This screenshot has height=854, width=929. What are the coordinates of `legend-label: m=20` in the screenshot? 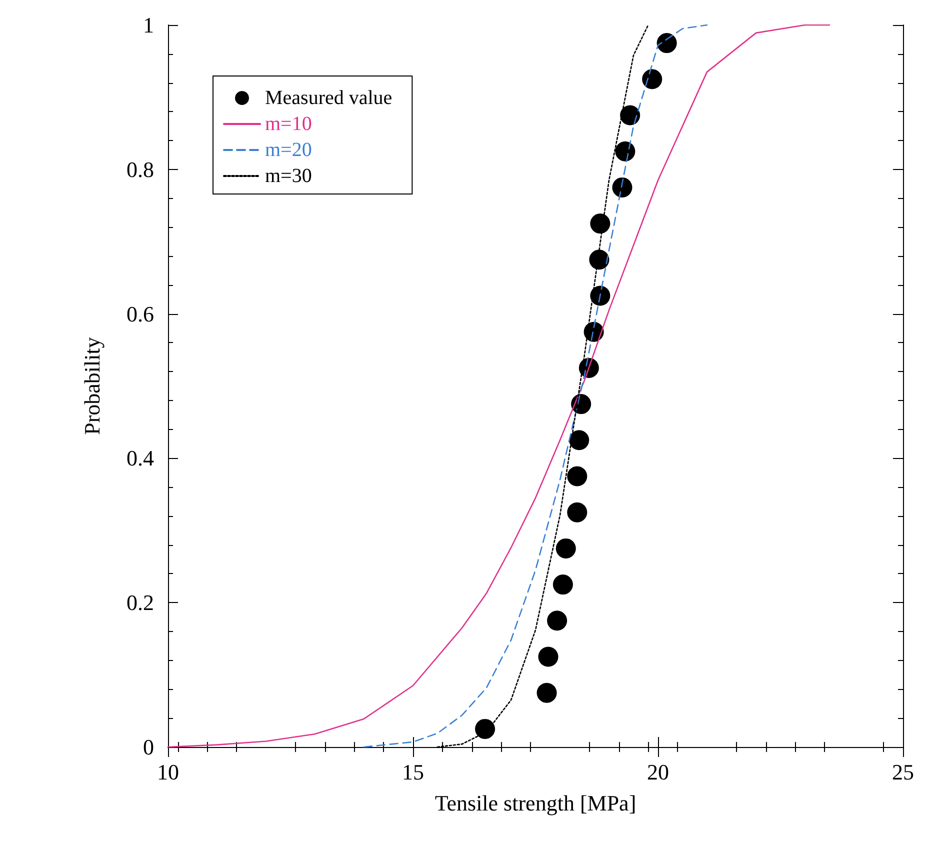 It's located at (288, 150).